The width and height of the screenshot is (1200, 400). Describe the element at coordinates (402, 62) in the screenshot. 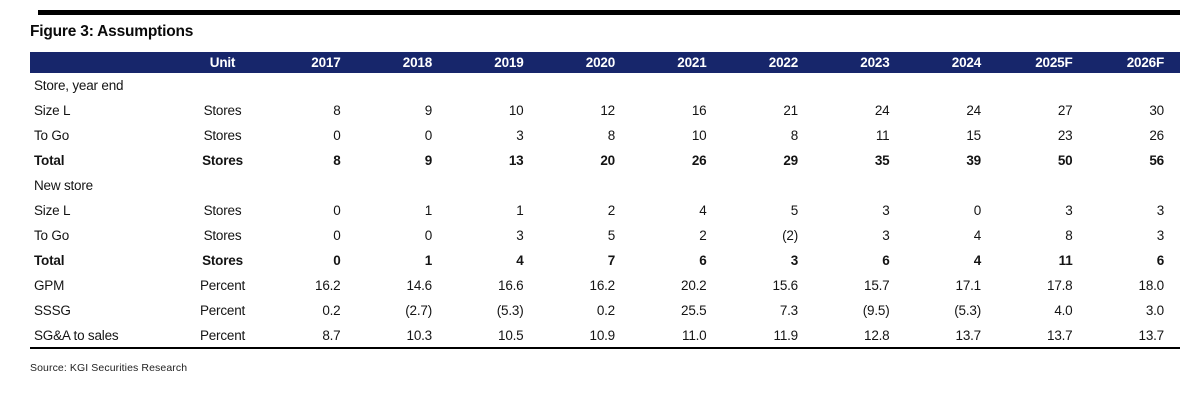

I see `column-header: 2018` at that location.